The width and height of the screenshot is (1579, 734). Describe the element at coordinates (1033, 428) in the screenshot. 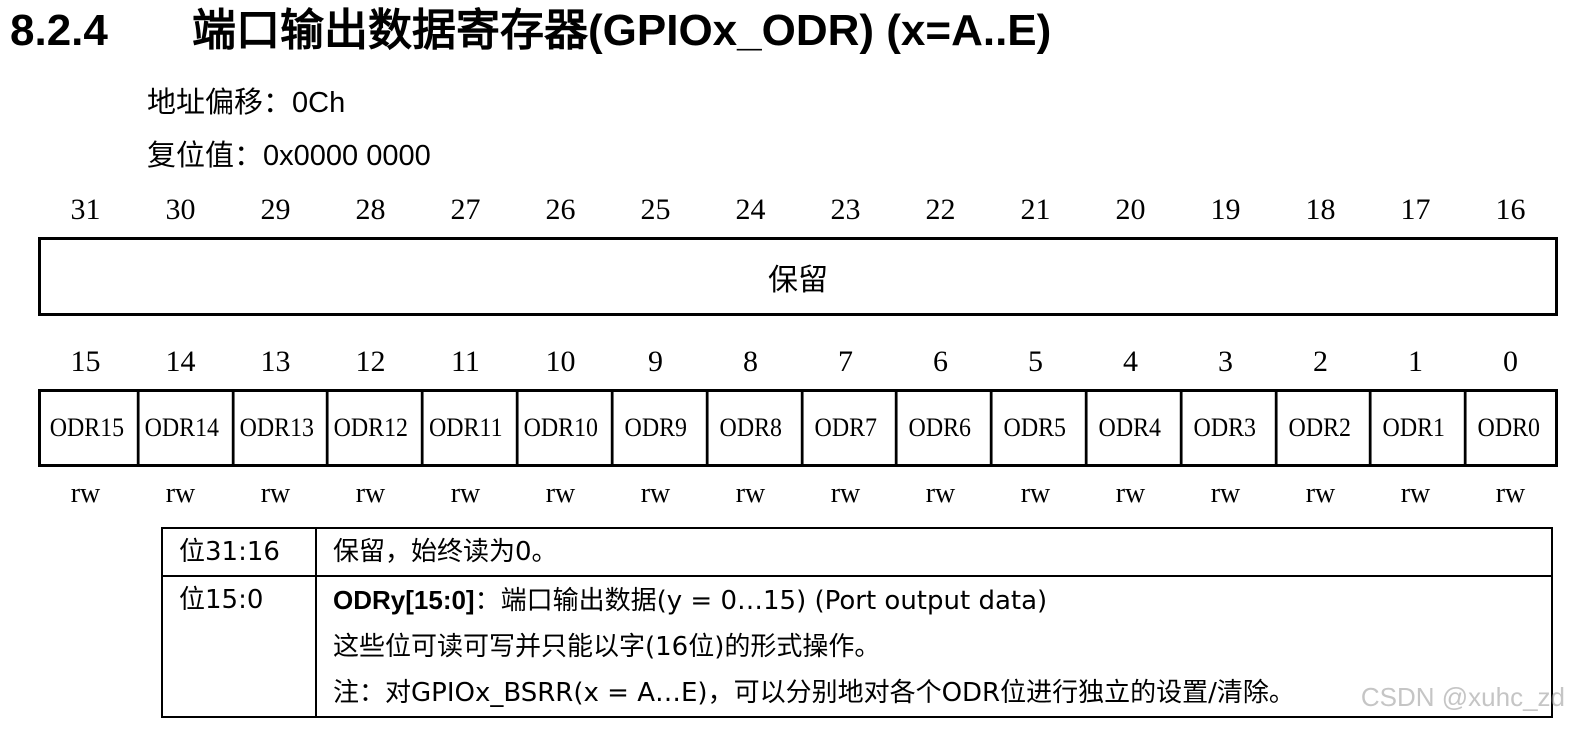

I see `field-cell: ODR5` at that location.